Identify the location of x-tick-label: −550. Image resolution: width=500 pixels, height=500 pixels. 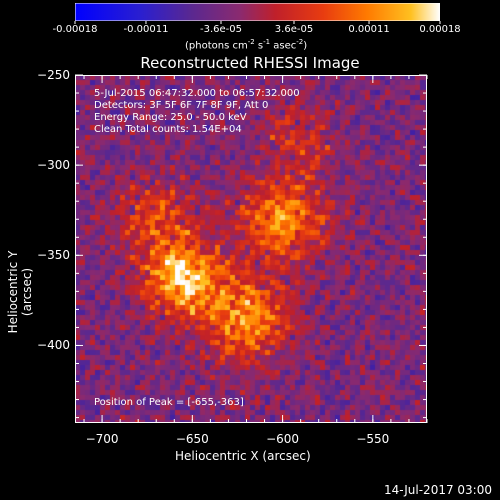
(373, 439).